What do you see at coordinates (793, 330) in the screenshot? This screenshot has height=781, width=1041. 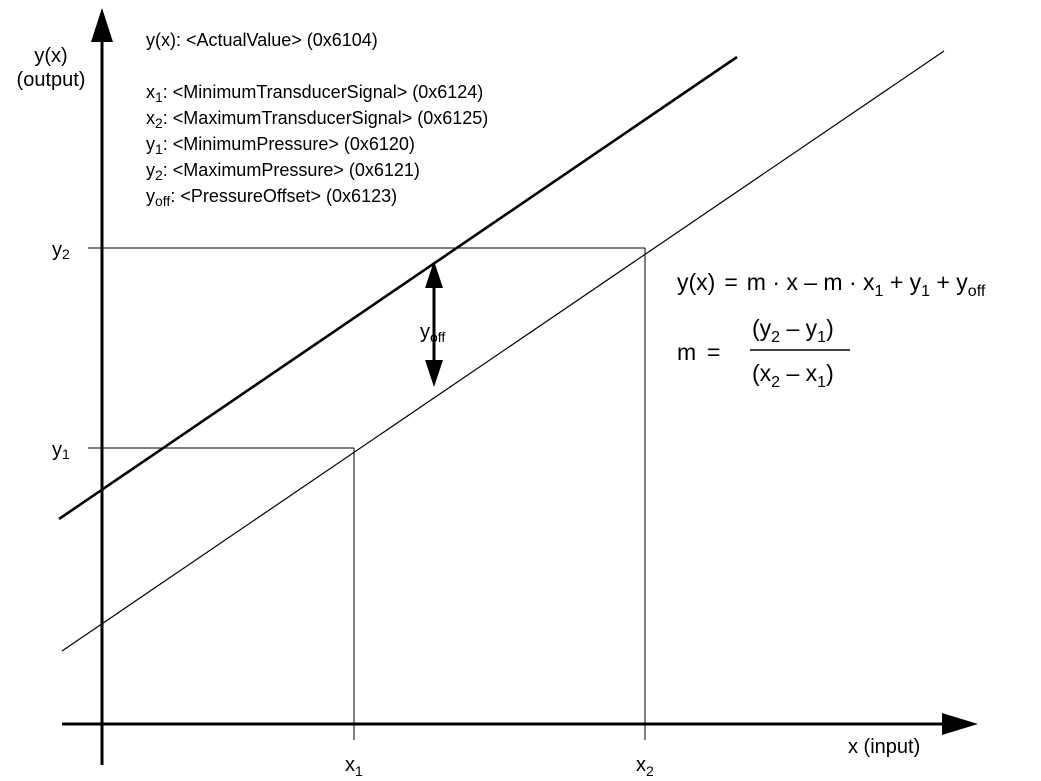 I see `formula-numerator: (y2 – y1)` at bounding box center [793, 330].